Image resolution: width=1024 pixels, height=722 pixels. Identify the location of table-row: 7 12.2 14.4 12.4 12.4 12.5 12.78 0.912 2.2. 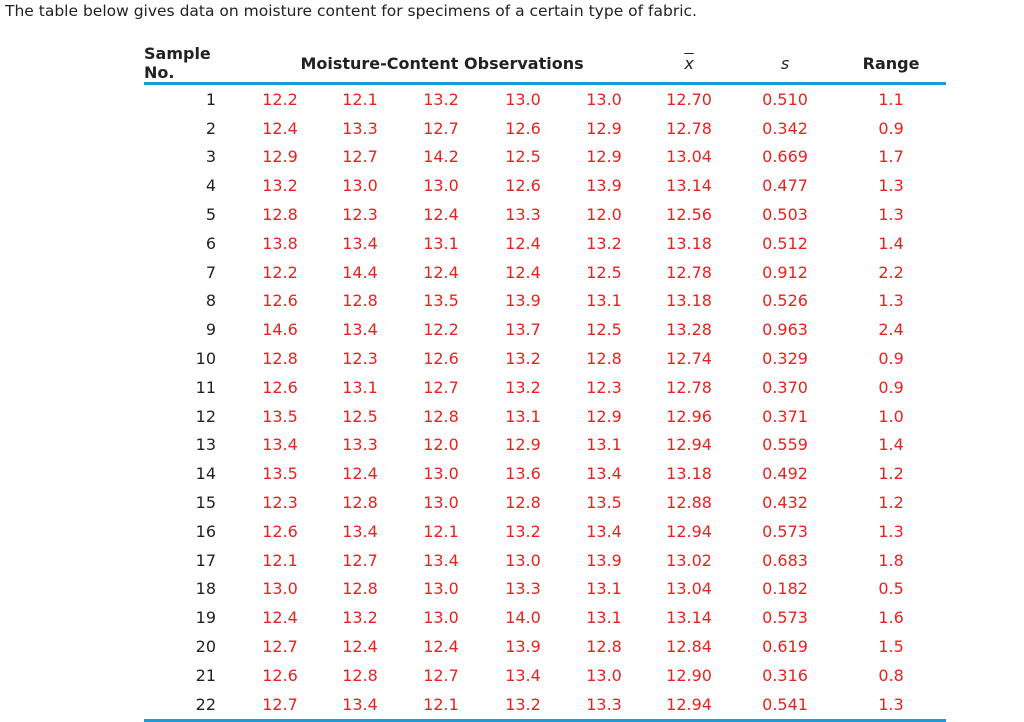
(545, 272).